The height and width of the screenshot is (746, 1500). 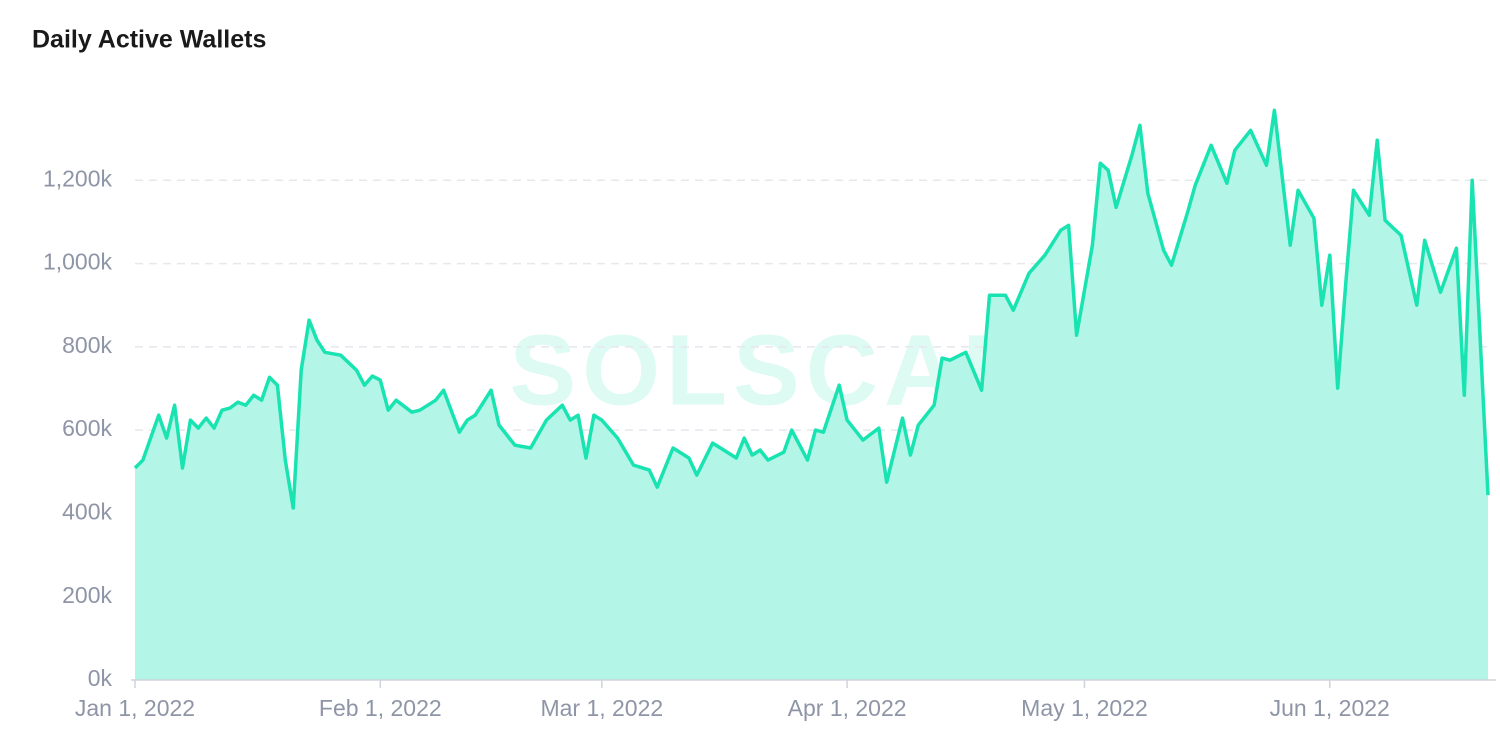 What do you see at coordinates (87, 428) in the screenshot?
I see `y-tick-label: 600k` at bounding box center [87, 428].